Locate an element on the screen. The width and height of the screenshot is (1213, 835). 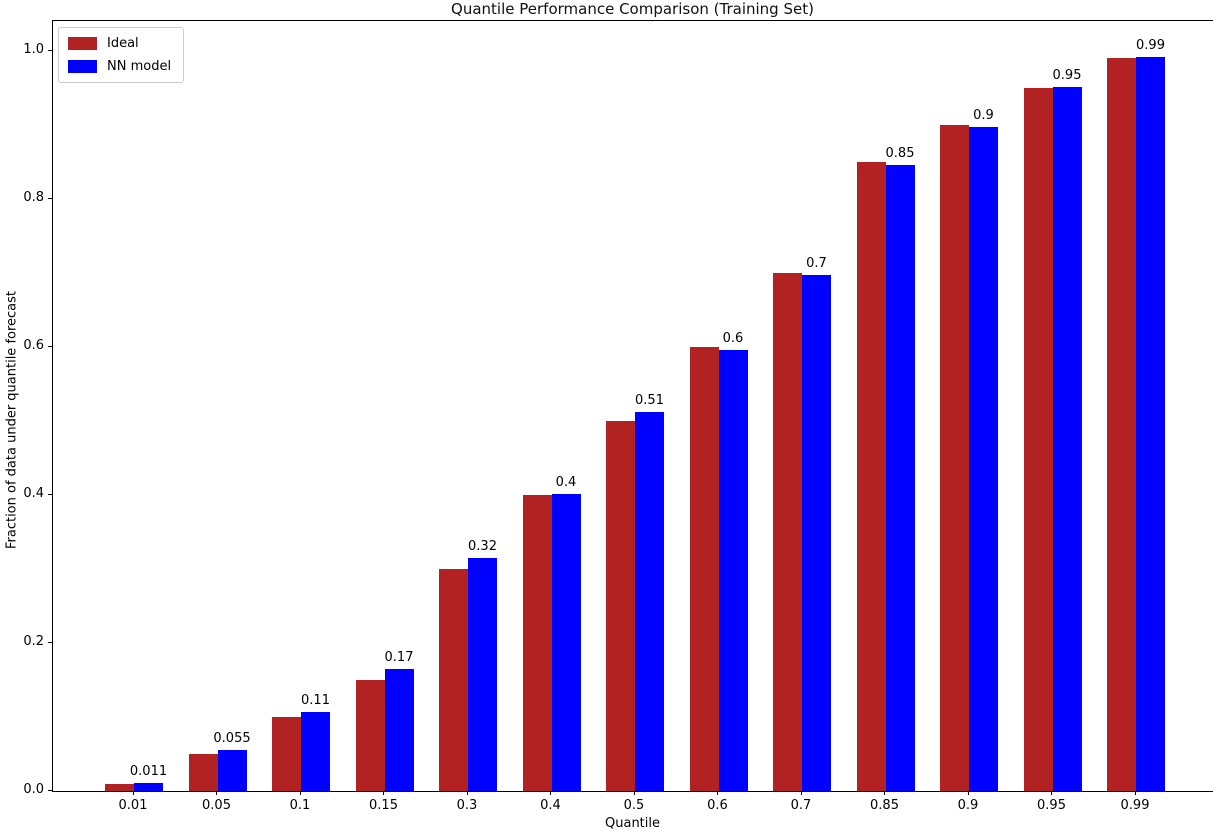
bar-nn-model-0.85 is located at coordinates (900, 478).